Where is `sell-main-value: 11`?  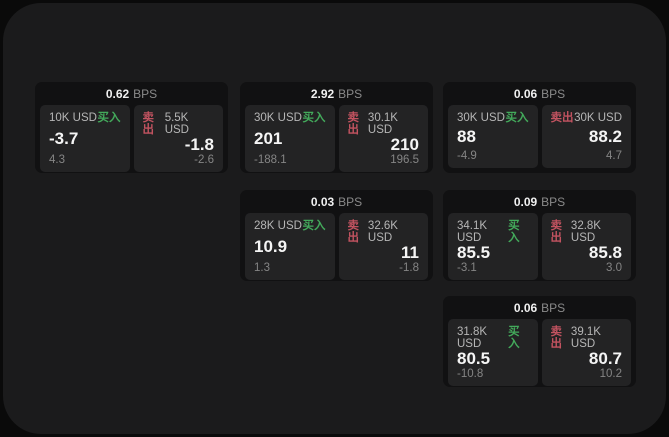 sell-main-value: 11 is located at coordinates (410, 252).